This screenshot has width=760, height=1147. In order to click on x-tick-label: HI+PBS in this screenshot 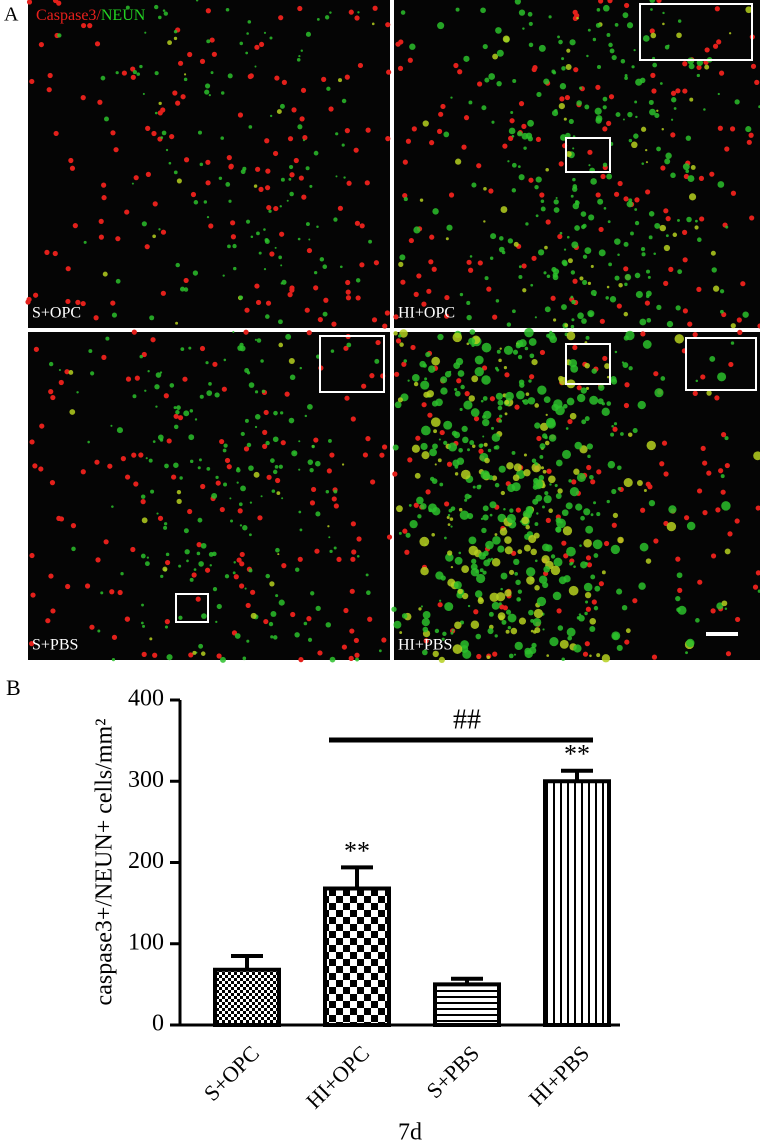, I will do `click(559, 1075)`.